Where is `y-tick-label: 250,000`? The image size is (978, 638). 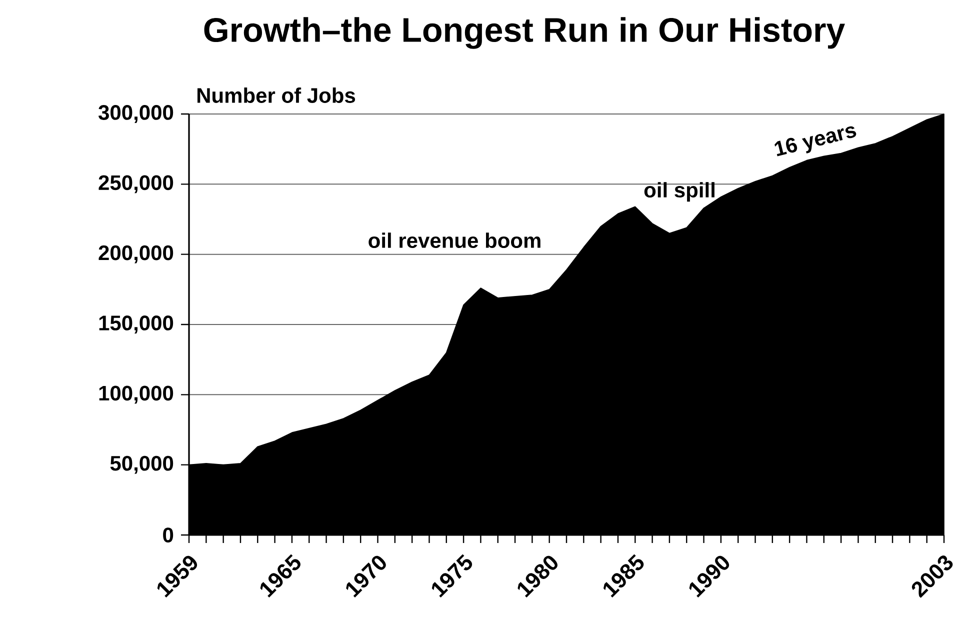 y-tick-label: 250,000 is located at coordinates (136, 184).